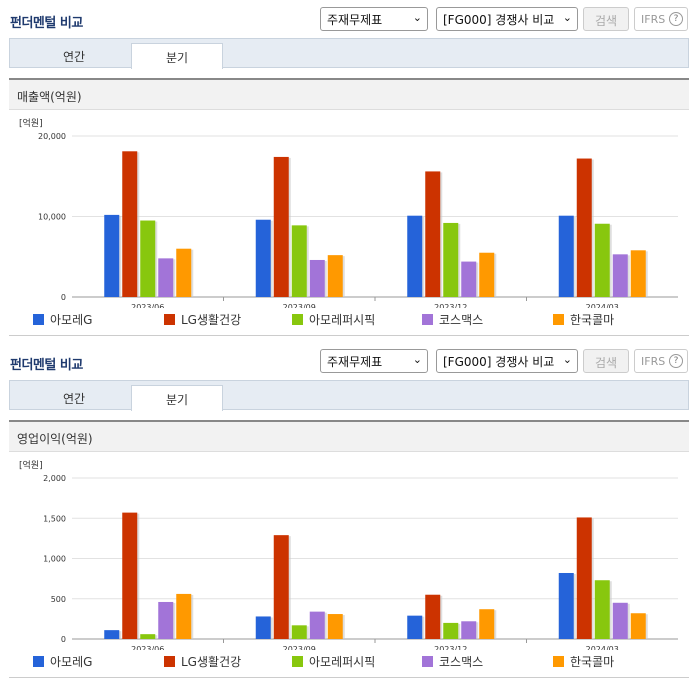 This screenshot has width=696, height=684. I want to click on peer-group-value: [FG000] 경쟁사 비교, so click(499, 20).